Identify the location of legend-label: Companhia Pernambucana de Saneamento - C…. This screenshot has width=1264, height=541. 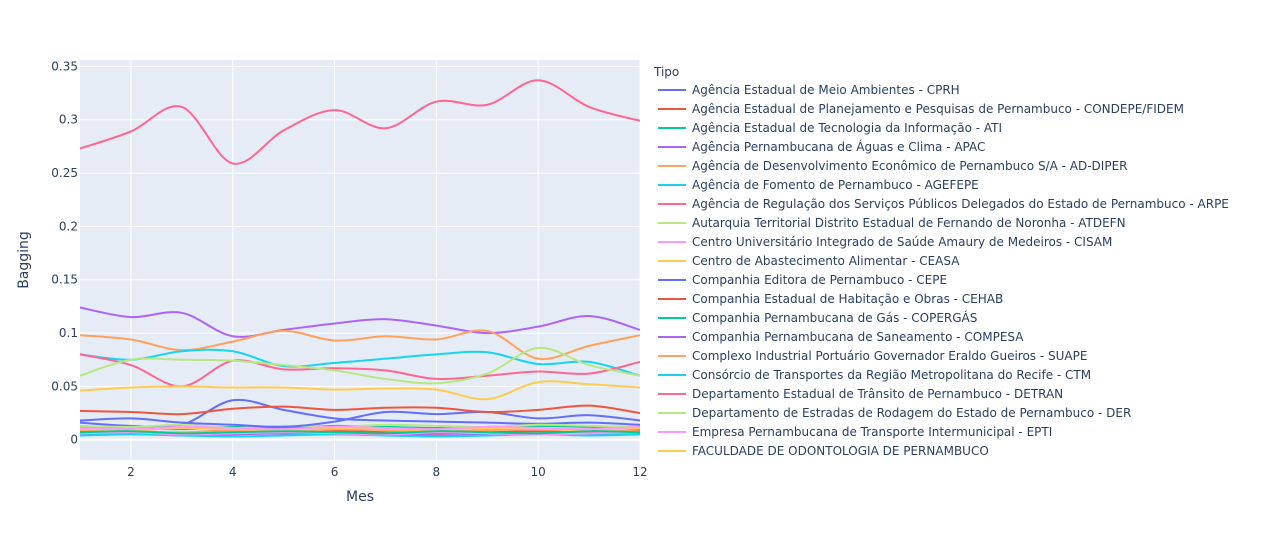
(858, 337).